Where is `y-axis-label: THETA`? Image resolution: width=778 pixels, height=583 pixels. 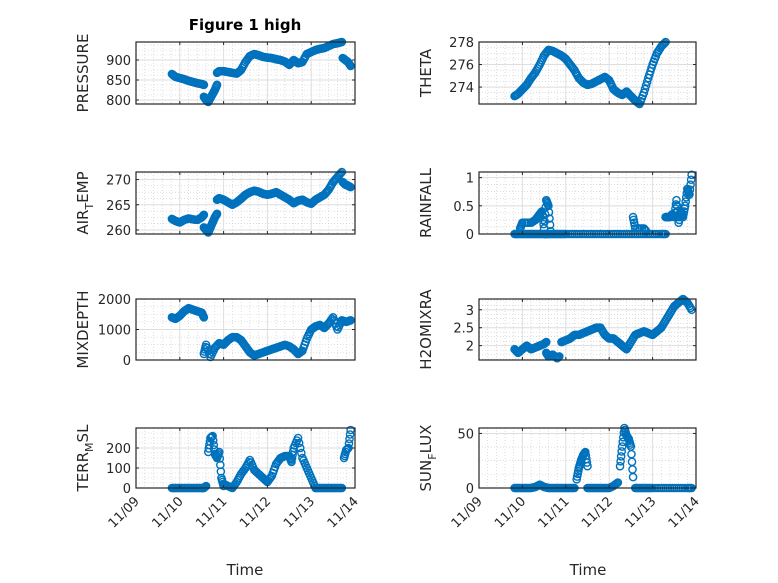
y-axis-label: THETA is located at coordinates (426, 73).